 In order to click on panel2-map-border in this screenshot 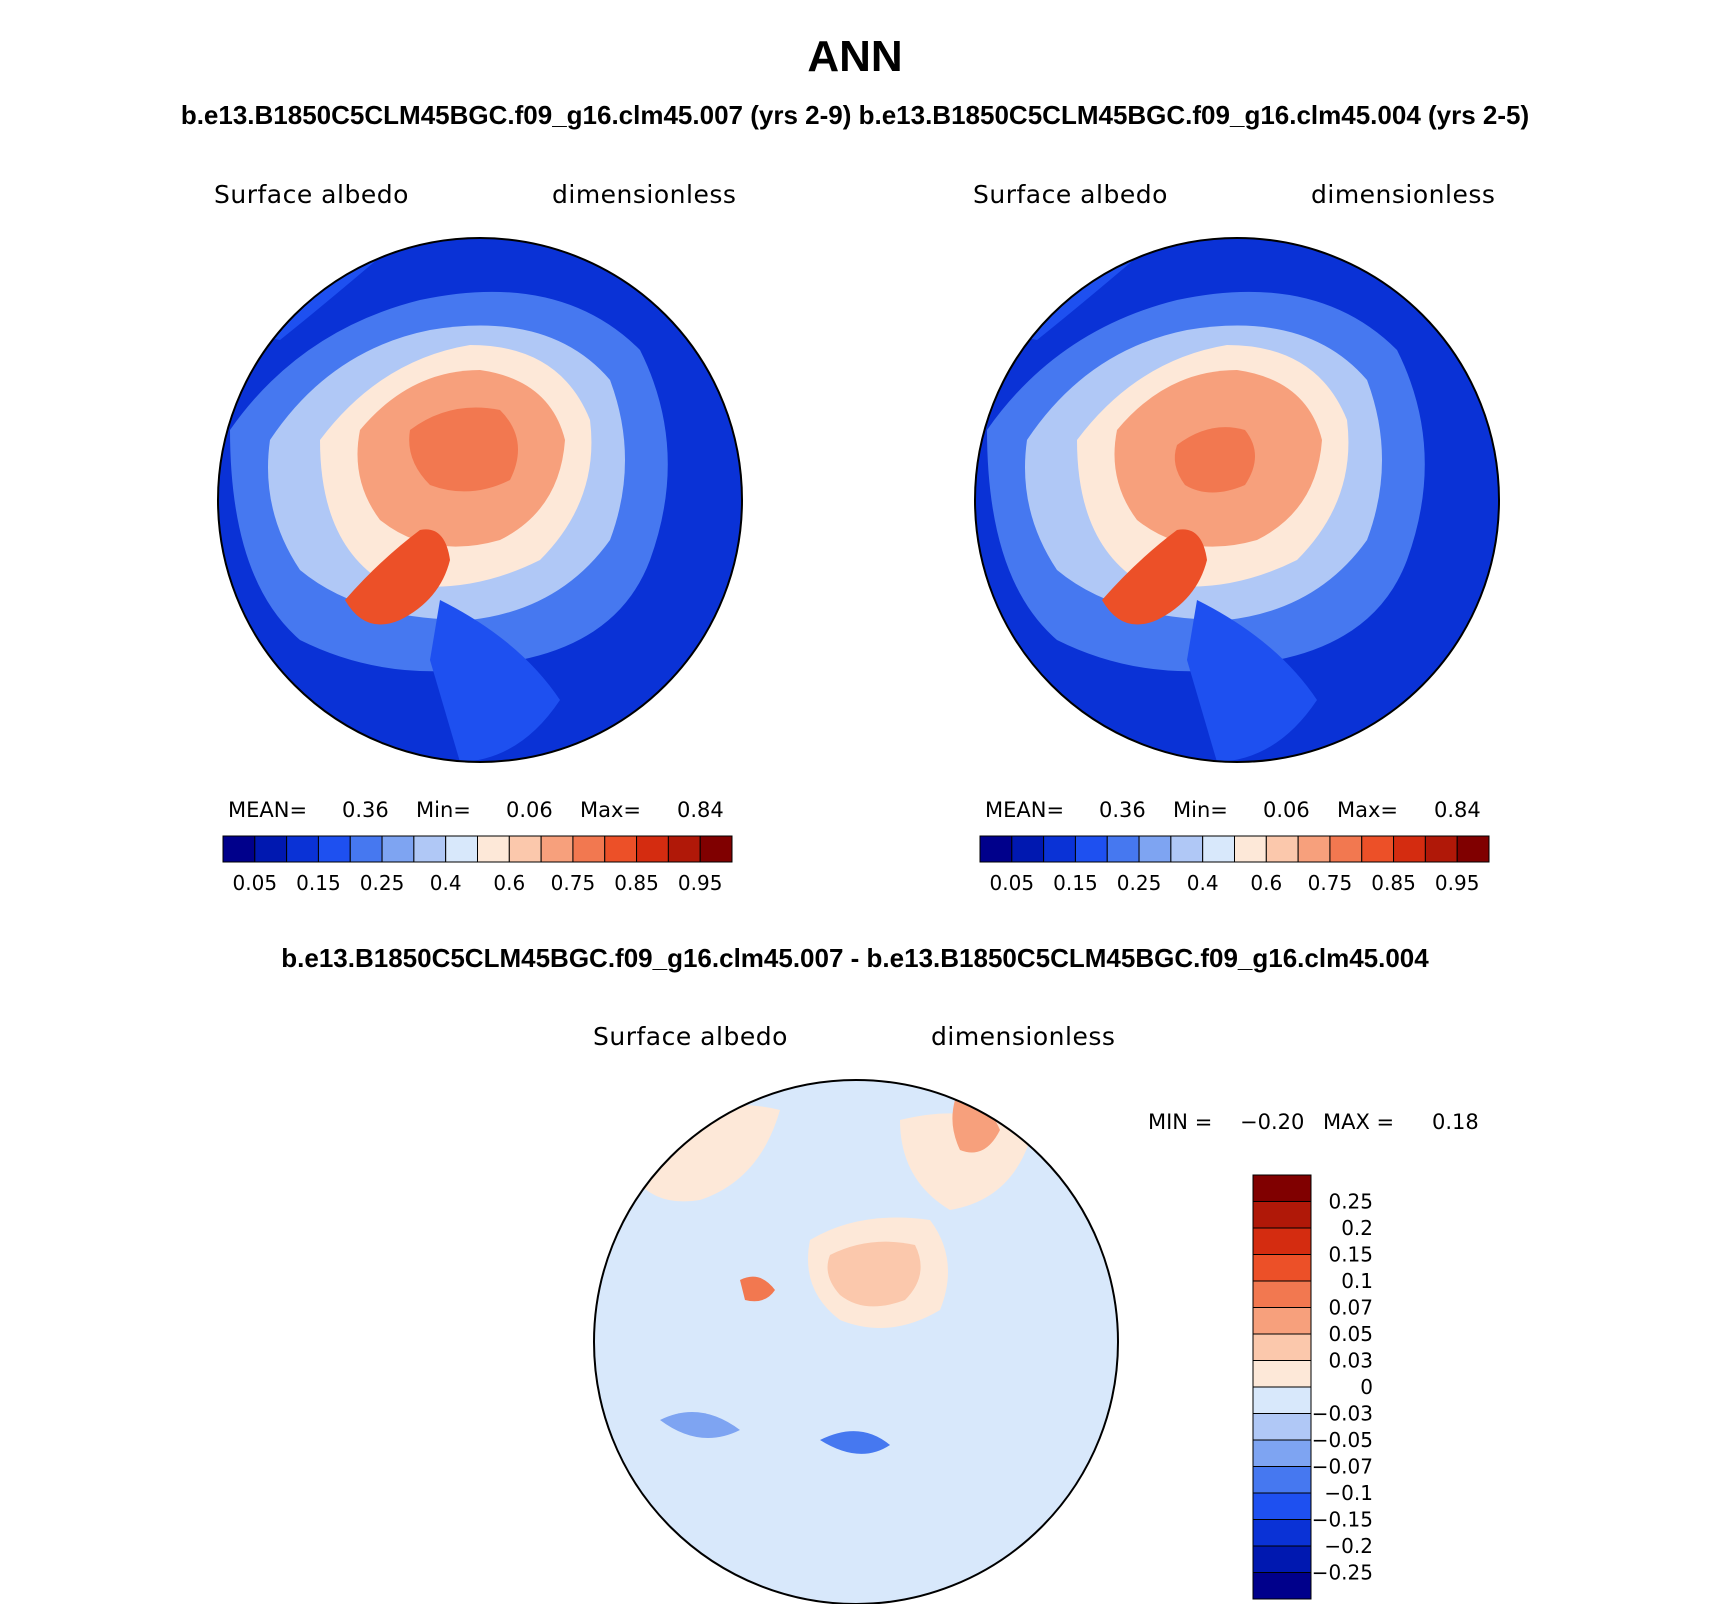, I will do `click(1237, 500)`.